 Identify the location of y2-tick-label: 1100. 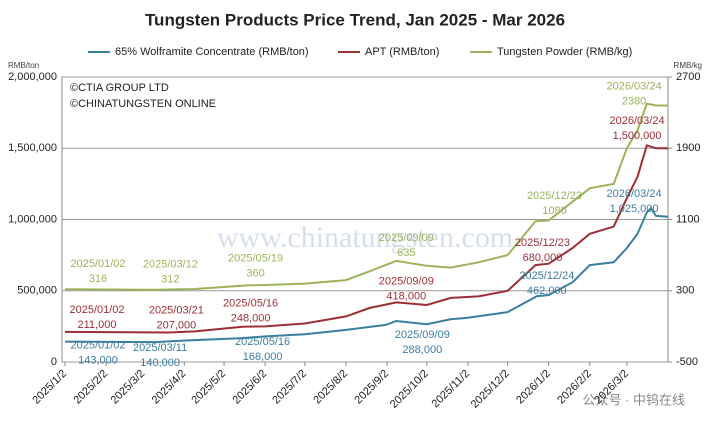
(688, 219).